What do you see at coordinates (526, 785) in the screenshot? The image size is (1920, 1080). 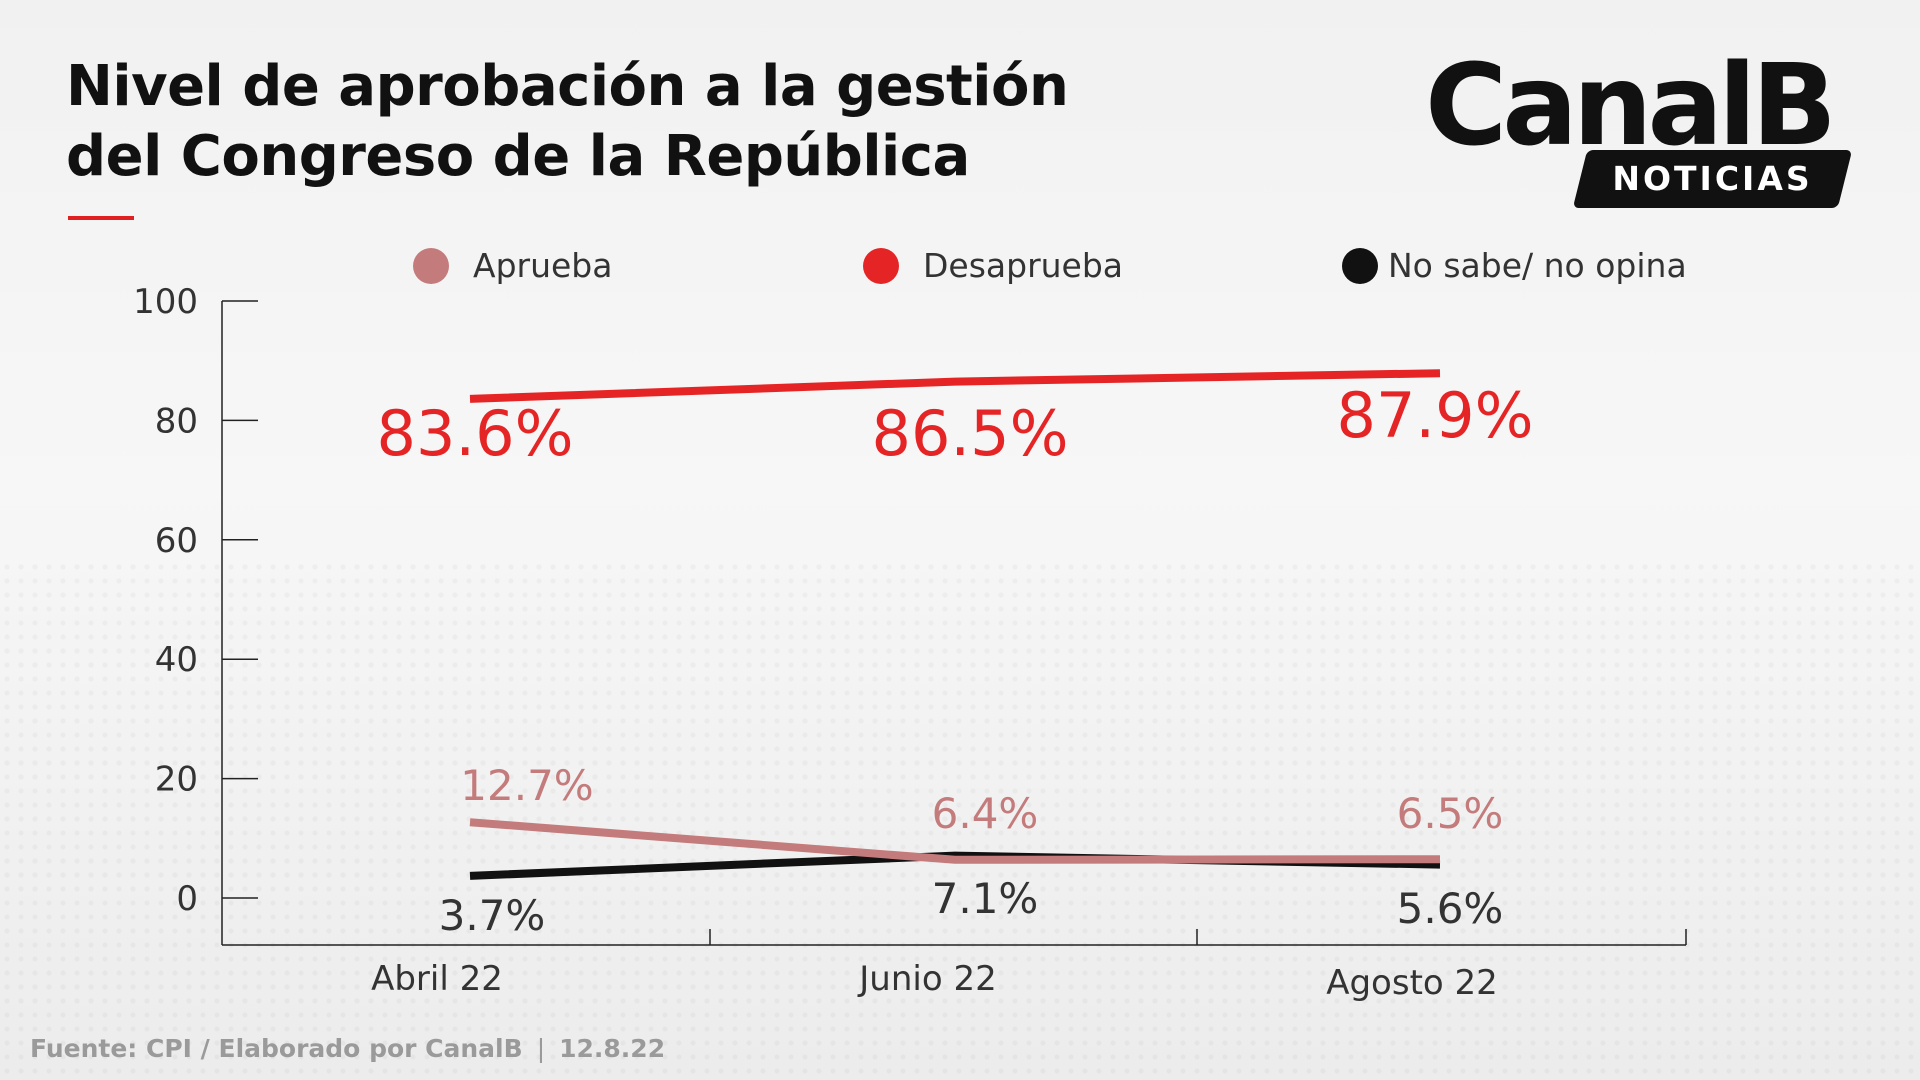 I see `data-label: 12.7%` at bounding box center [526, 785].